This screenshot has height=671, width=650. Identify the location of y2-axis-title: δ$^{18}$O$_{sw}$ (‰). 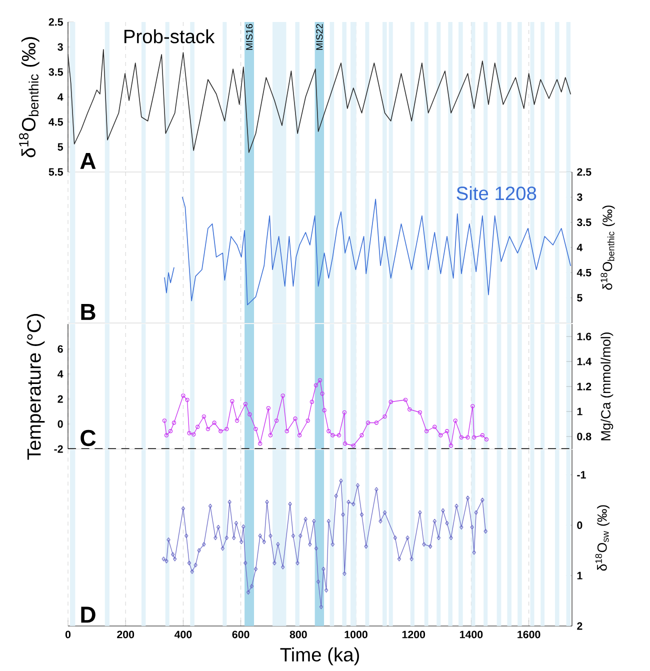
(602, 538).